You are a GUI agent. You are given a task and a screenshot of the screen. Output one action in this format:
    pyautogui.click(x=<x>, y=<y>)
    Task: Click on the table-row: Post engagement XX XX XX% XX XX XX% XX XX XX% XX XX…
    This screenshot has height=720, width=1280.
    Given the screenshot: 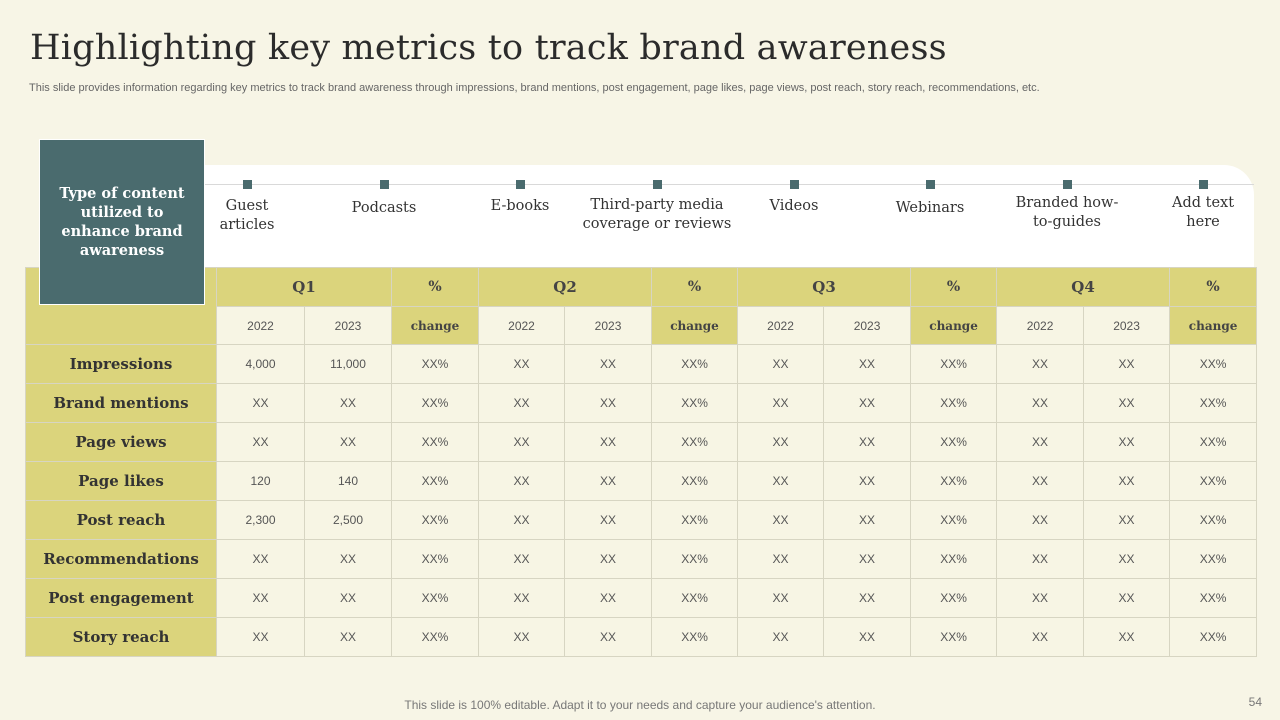 What is the action you would take?
    pyautogui.click(x=641, y=598)
    